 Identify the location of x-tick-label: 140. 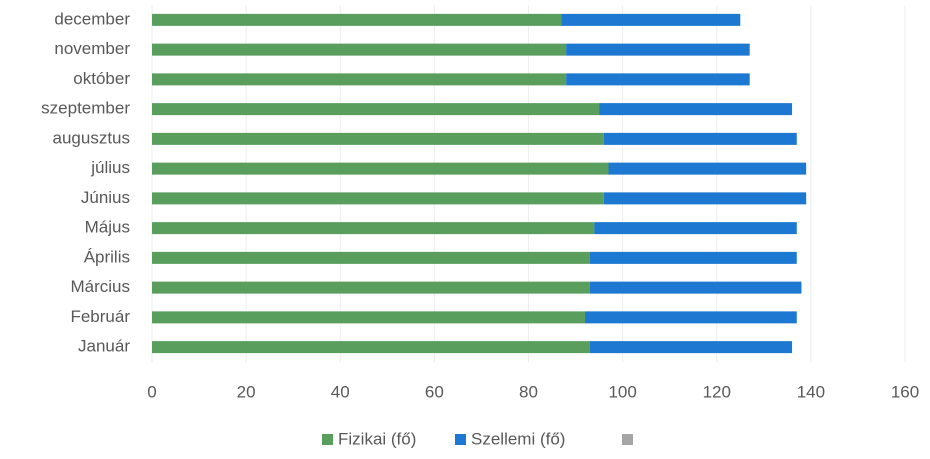
(811, 391).